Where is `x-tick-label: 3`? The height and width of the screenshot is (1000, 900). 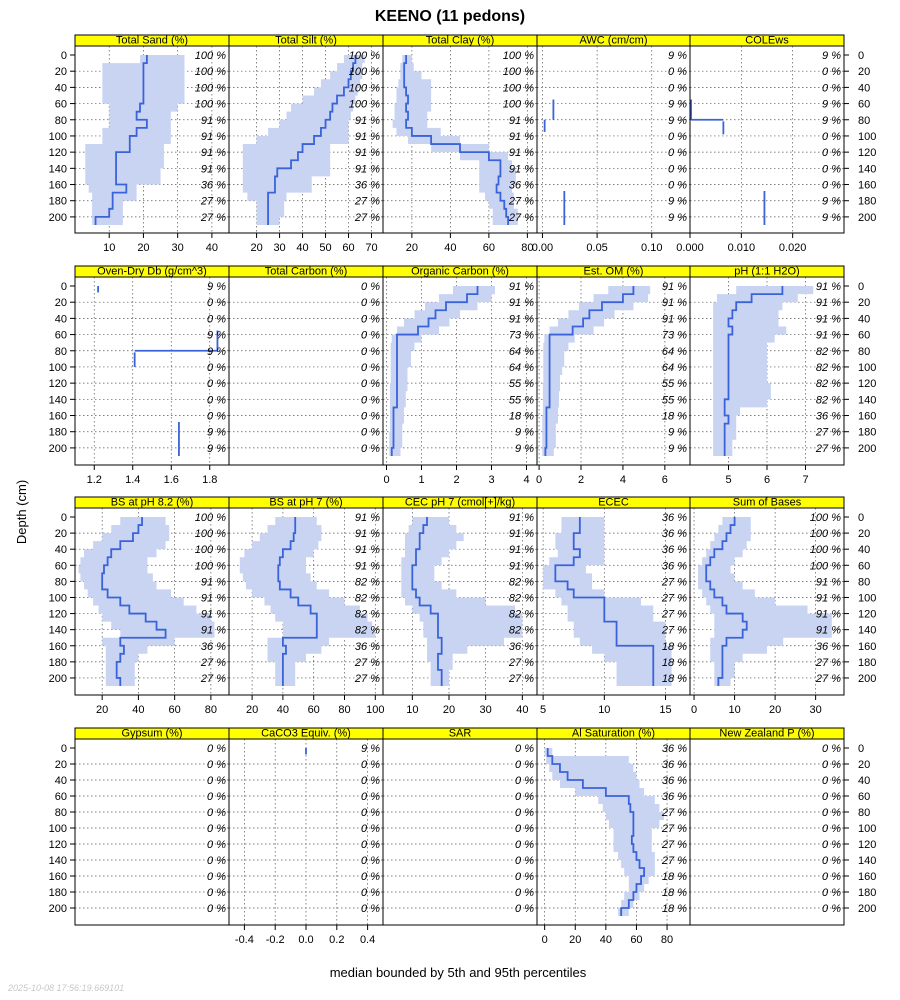
x-tick-label: 3 is located at coordinates (491, 480).